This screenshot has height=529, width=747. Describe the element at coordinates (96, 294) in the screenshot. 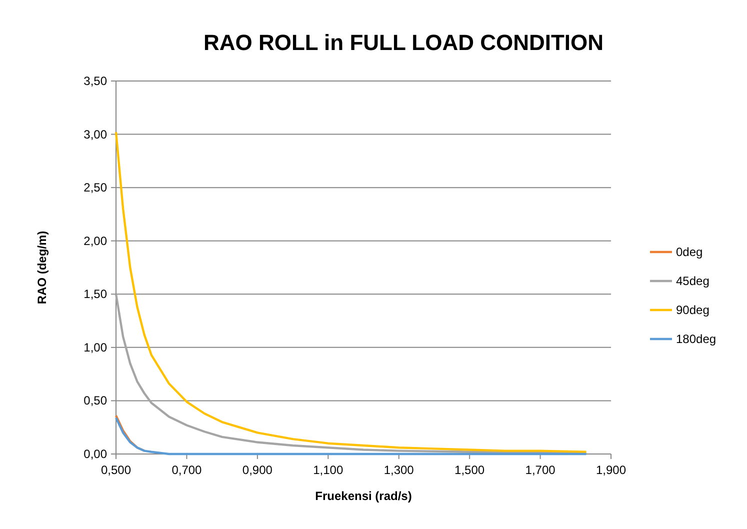

I see `y-tick-label: 1,50` at that location.